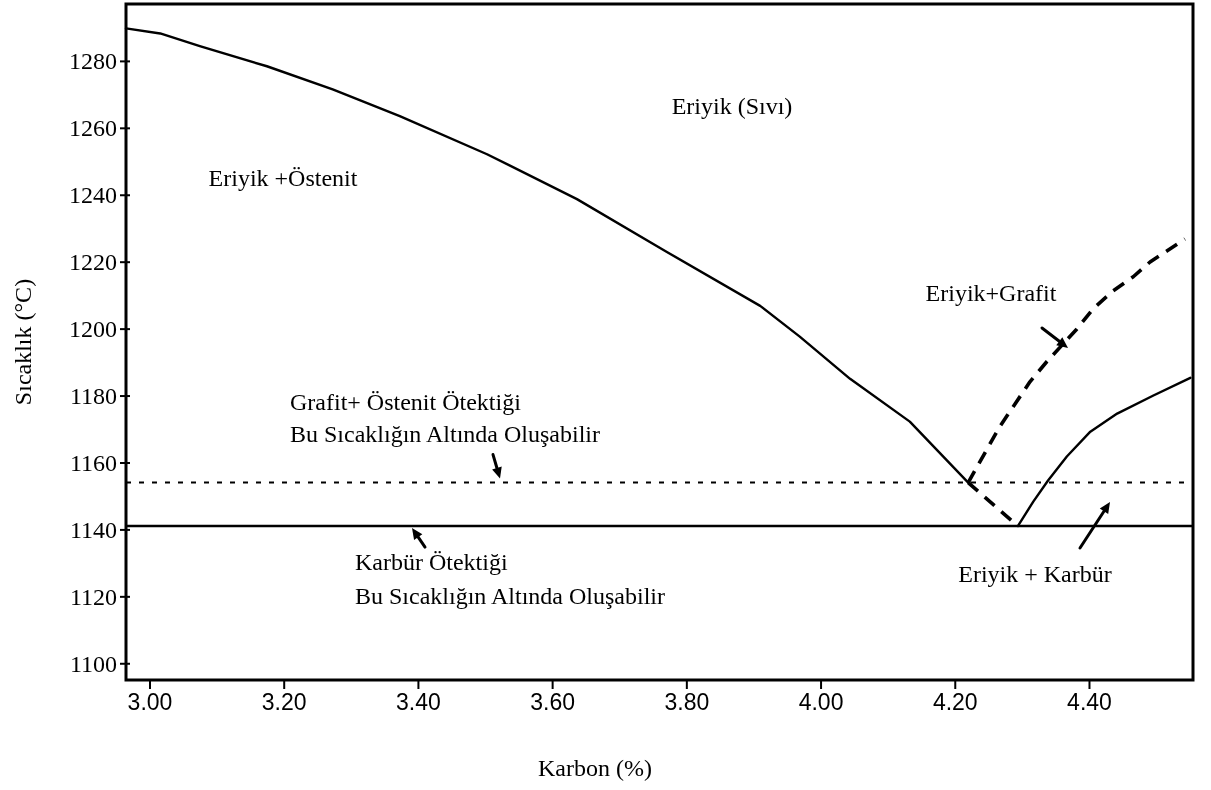 Image resolution: width=1211 pixels, height=790 pixels. Describe the element at coordinates (1035, 574) in the screenshot. I see `annotation: Eriyik + Karbür` at that location.